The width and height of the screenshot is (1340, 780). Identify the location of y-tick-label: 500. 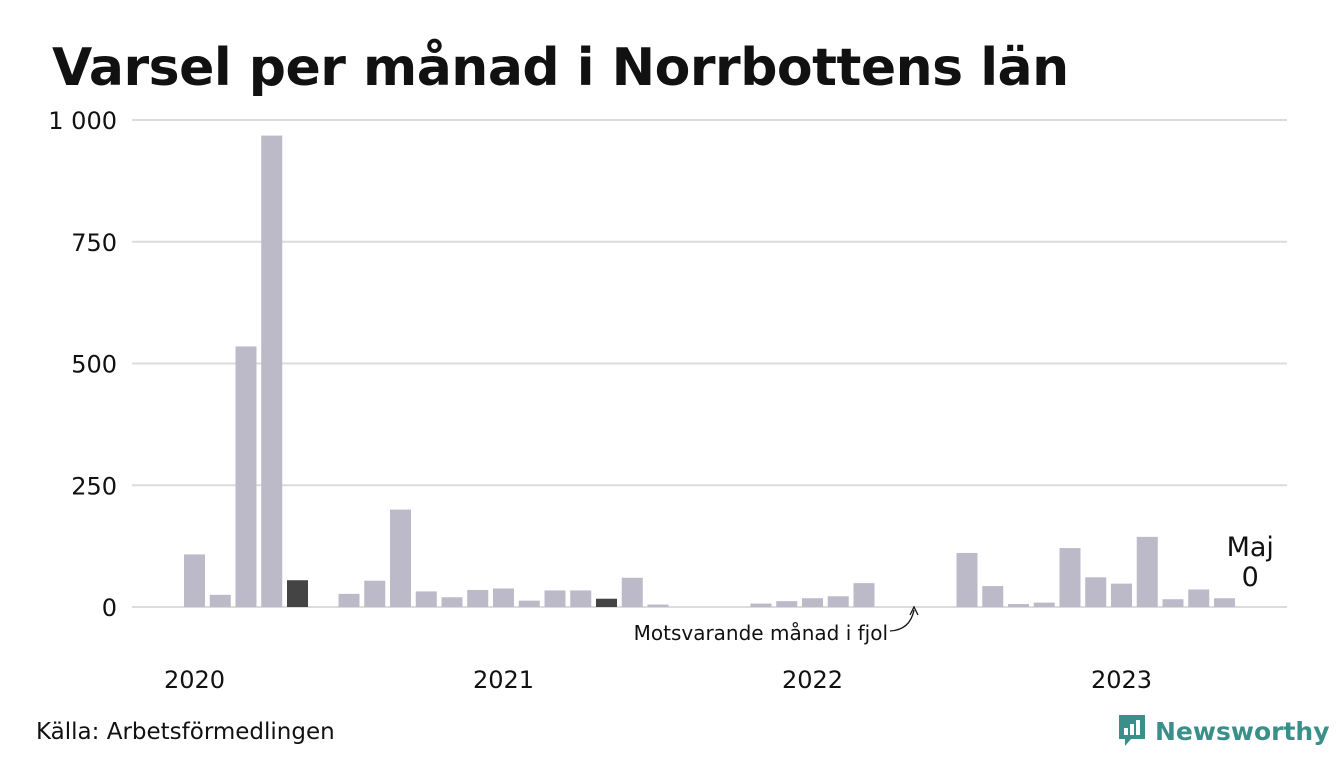
(94, 365).